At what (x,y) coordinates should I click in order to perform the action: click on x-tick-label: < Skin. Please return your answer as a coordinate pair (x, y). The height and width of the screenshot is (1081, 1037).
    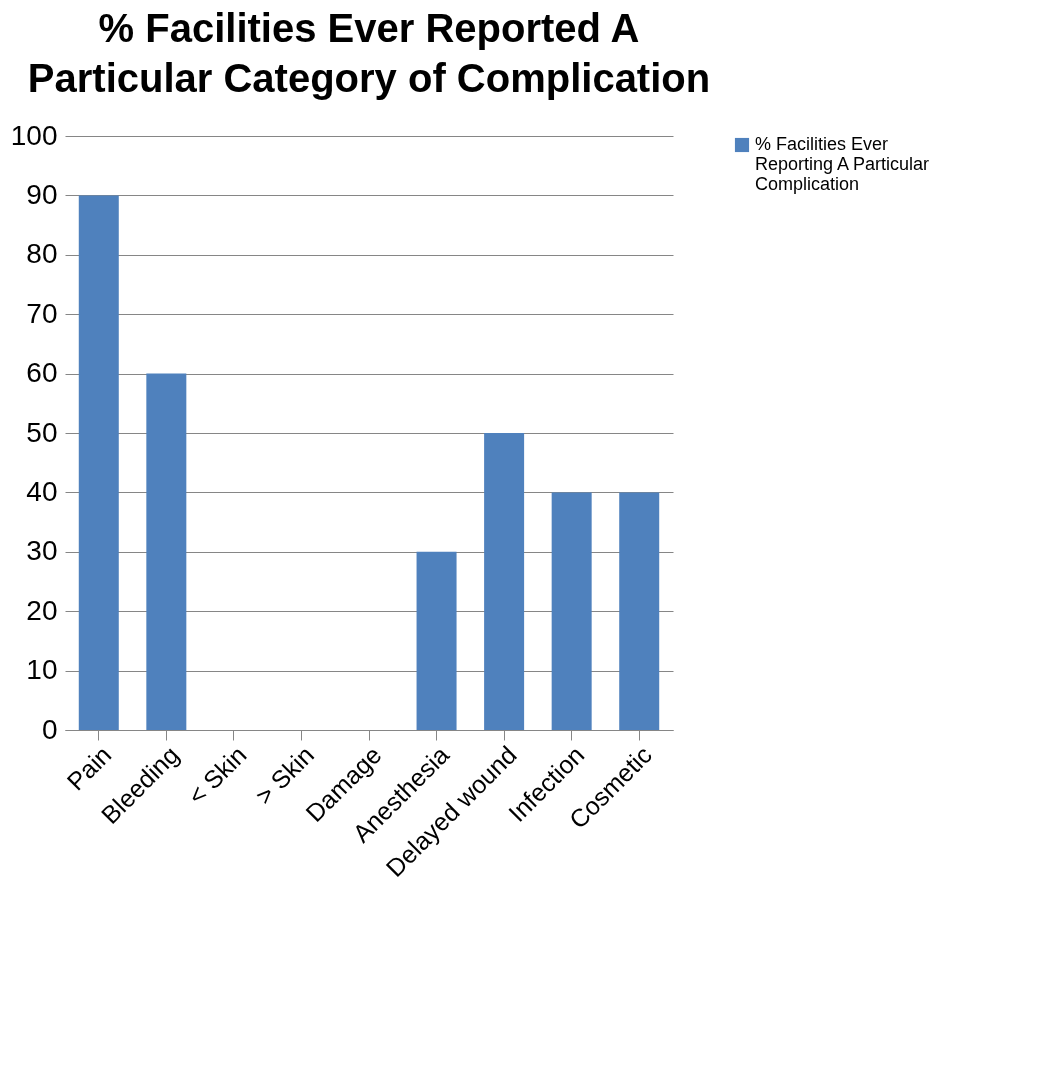
    Looking at the image, I should click on (217, 775).